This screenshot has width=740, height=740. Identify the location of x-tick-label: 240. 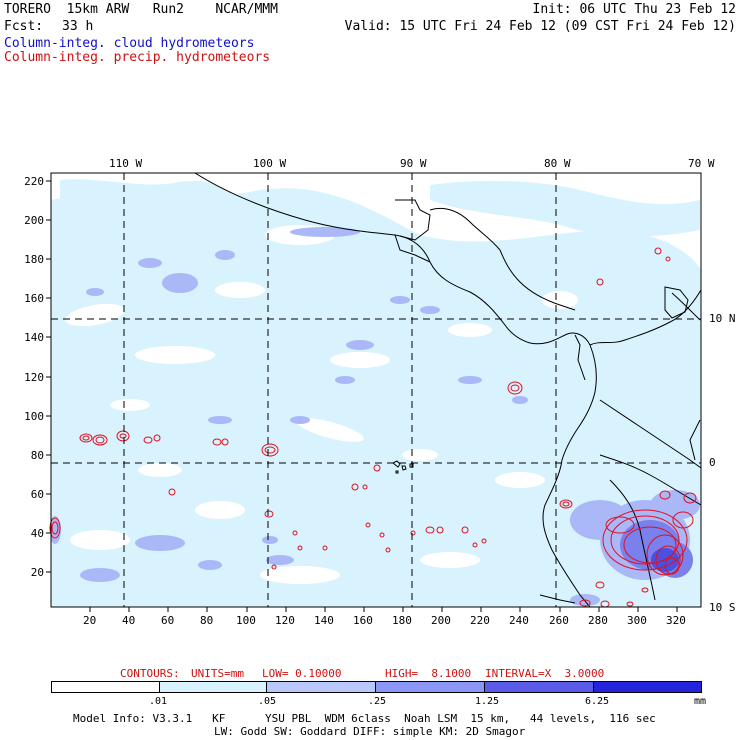
(519, 620).